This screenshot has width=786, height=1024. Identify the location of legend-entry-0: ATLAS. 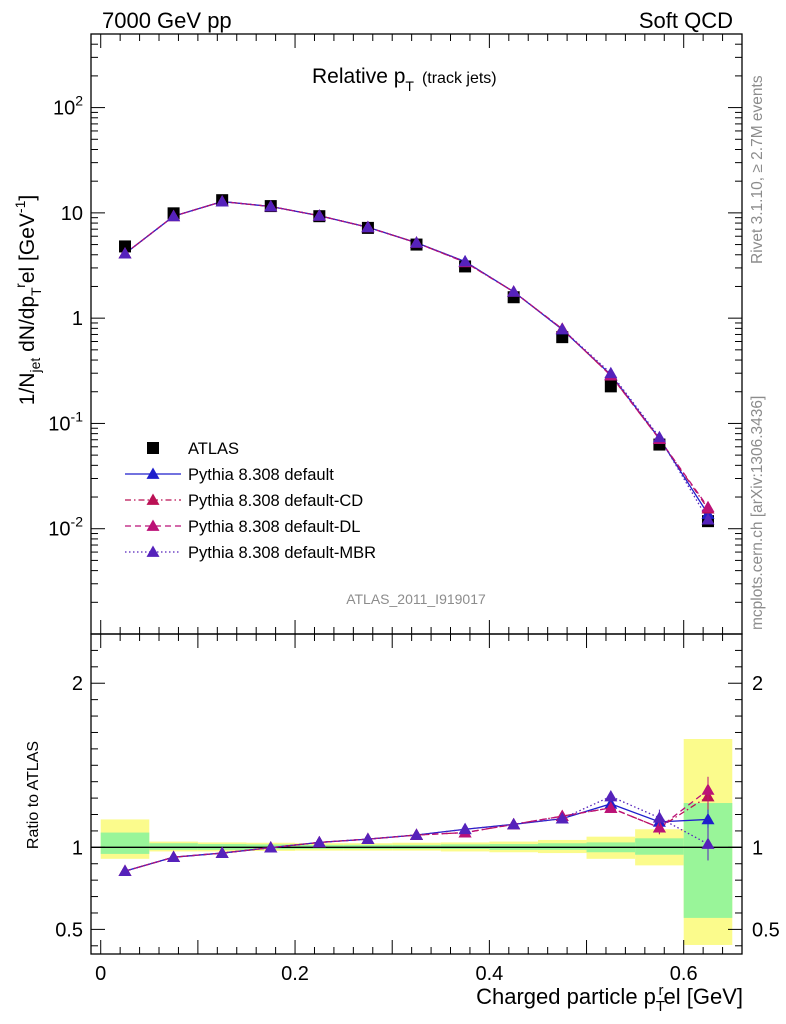
(193, 449).